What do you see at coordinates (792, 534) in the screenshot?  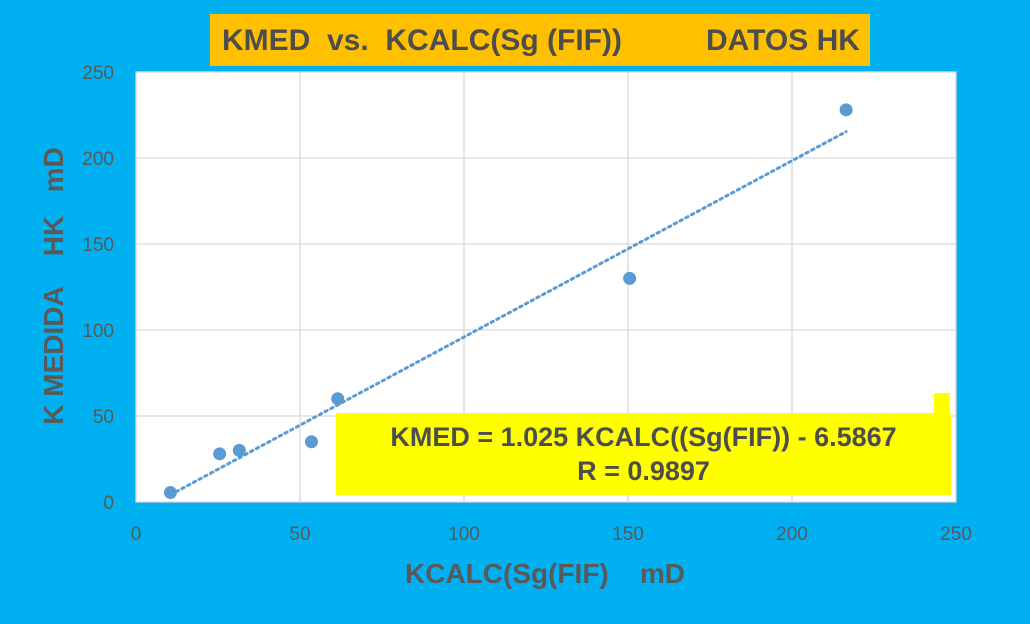 I see `x-tick-label: 200` at bounding box center [792, 534].